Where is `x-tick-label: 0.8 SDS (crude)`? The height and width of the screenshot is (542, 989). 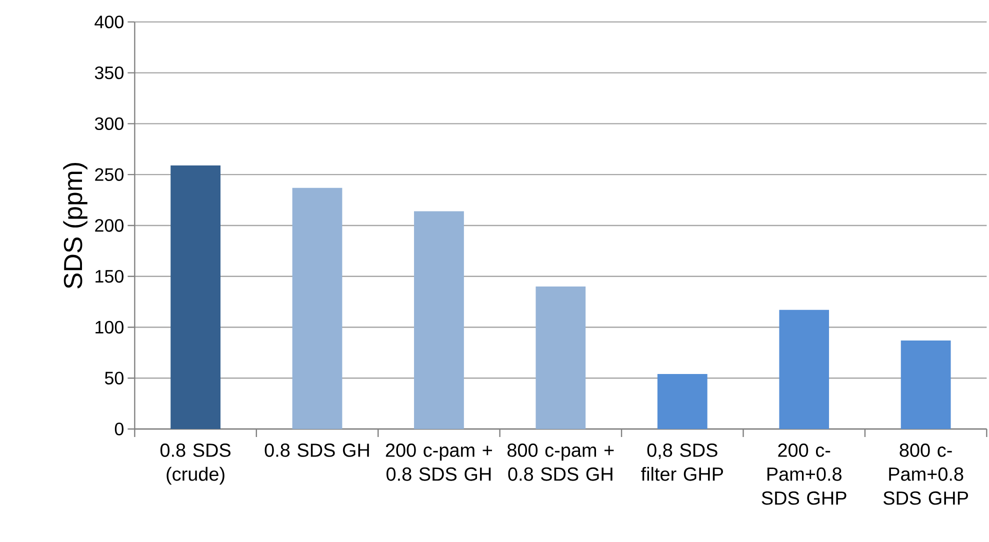
x-tick-label: 0.8 SDS (crude) is located at coordinates (195, 464).